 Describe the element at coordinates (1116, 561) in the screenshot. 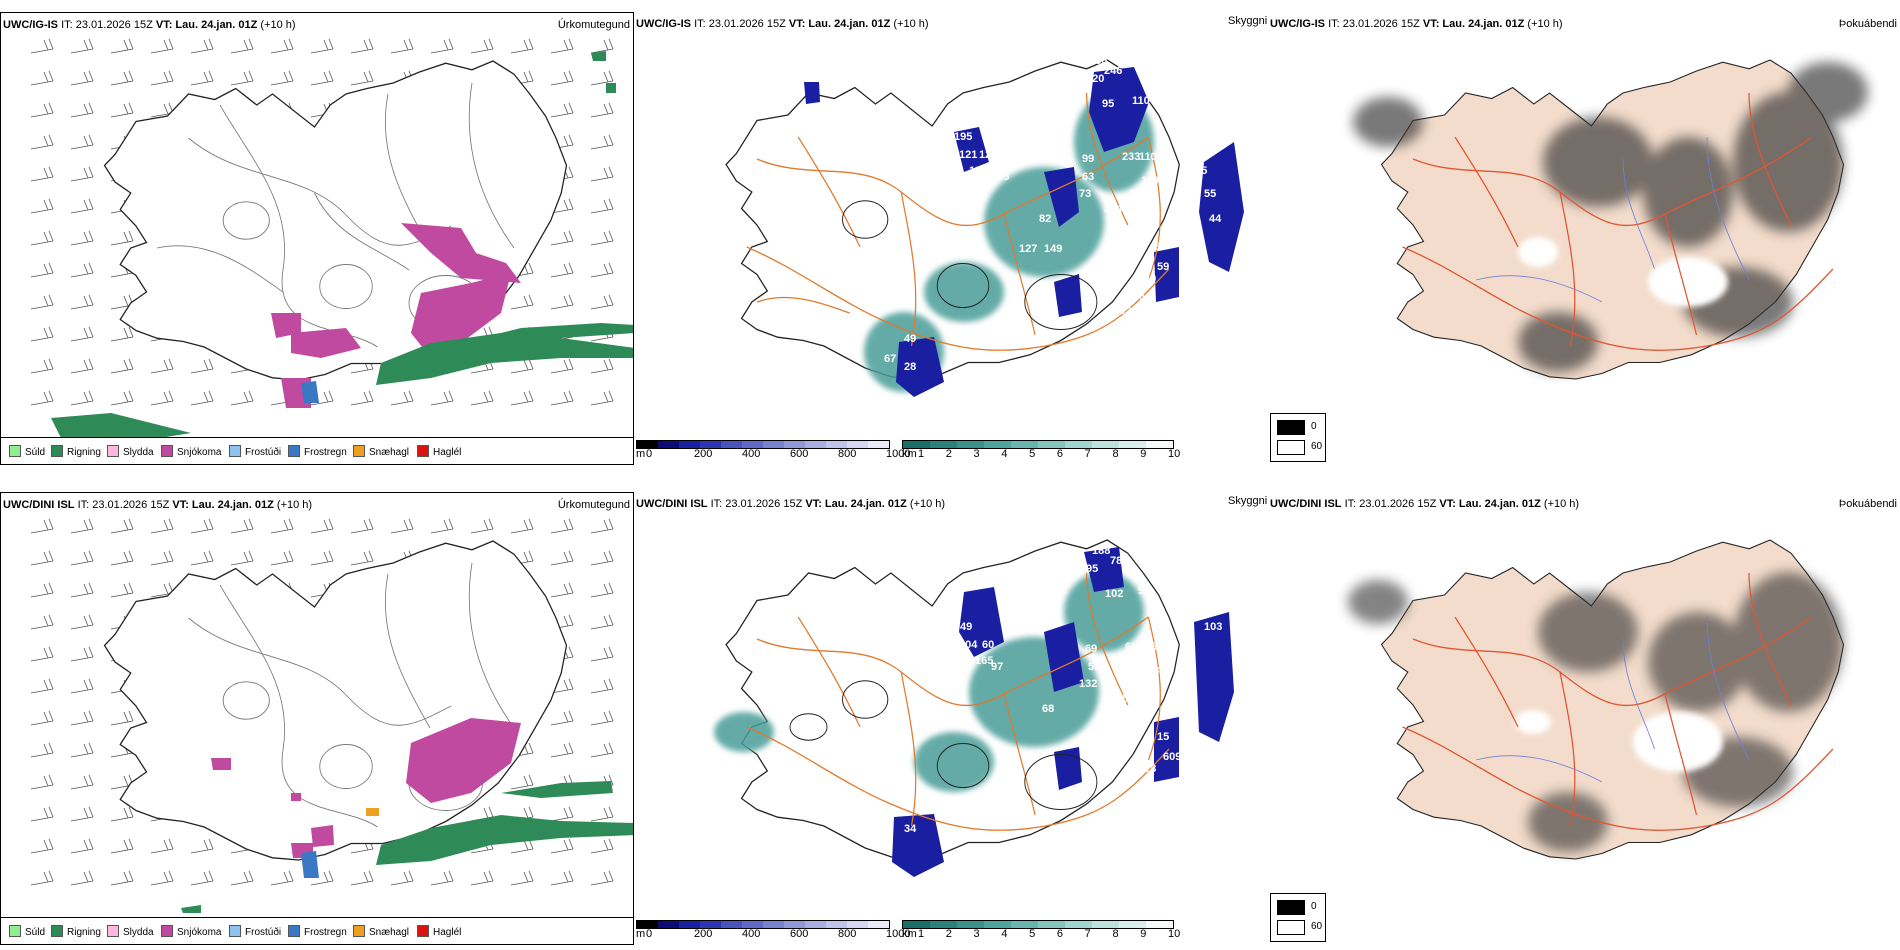

I see `terrain-height-label: 78` at that location.